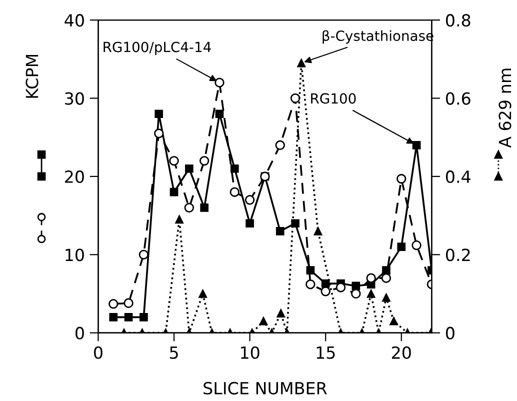 This screenshot has height=401, width=517. What do you see at coordinates (325, 352) in the screenshot?
I see `x-tick-label: 15` at bounding box center [325, 352].